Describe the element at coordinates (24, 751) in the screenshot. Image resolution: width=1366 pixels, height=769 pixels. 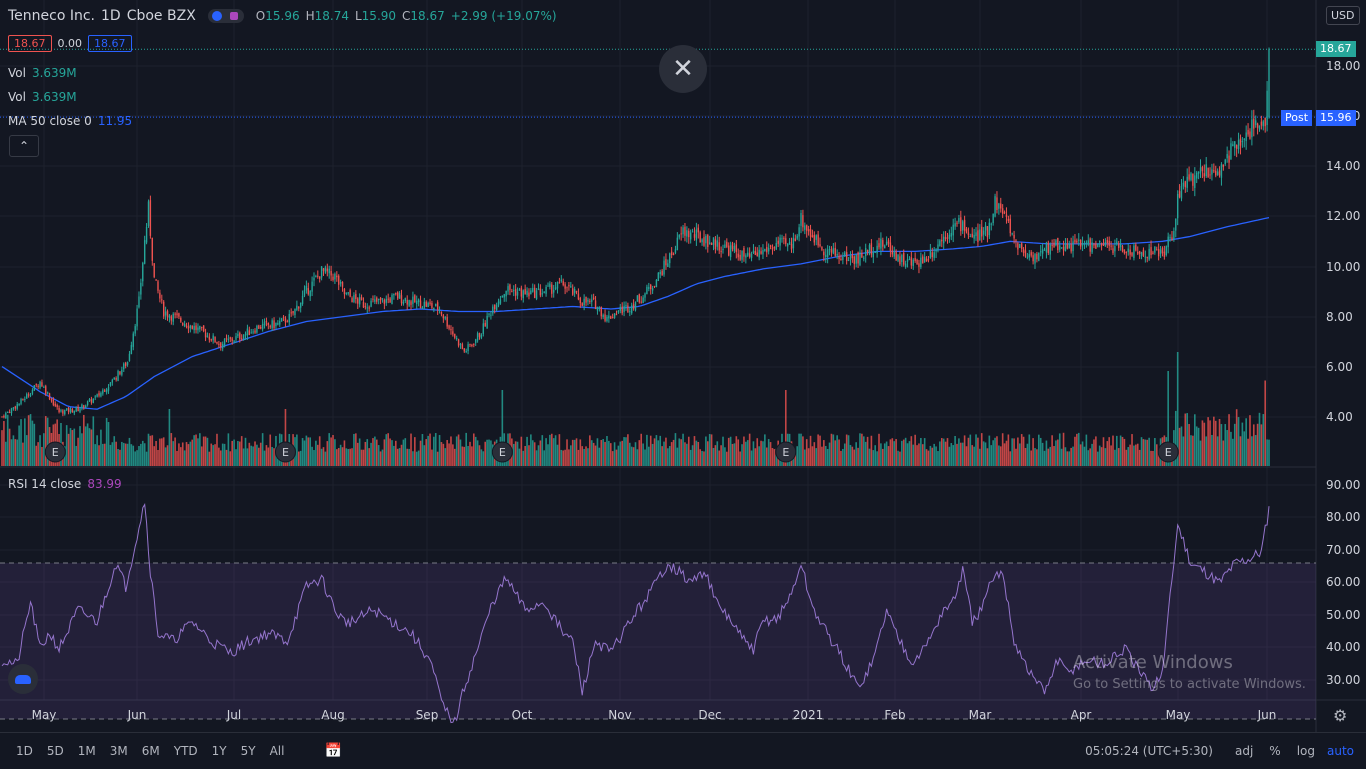
I see `timeframe-1d: 1D` at that location.